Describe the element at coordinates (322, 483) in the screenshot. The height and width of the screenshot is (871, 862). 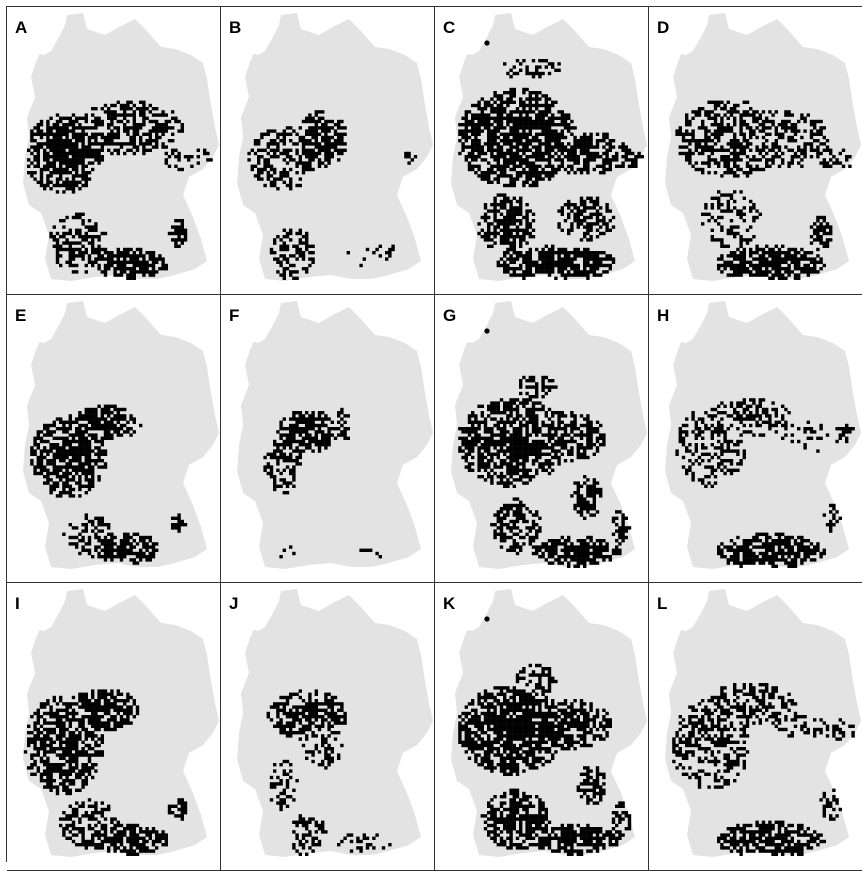
I see `occurrence-cells` at that location.